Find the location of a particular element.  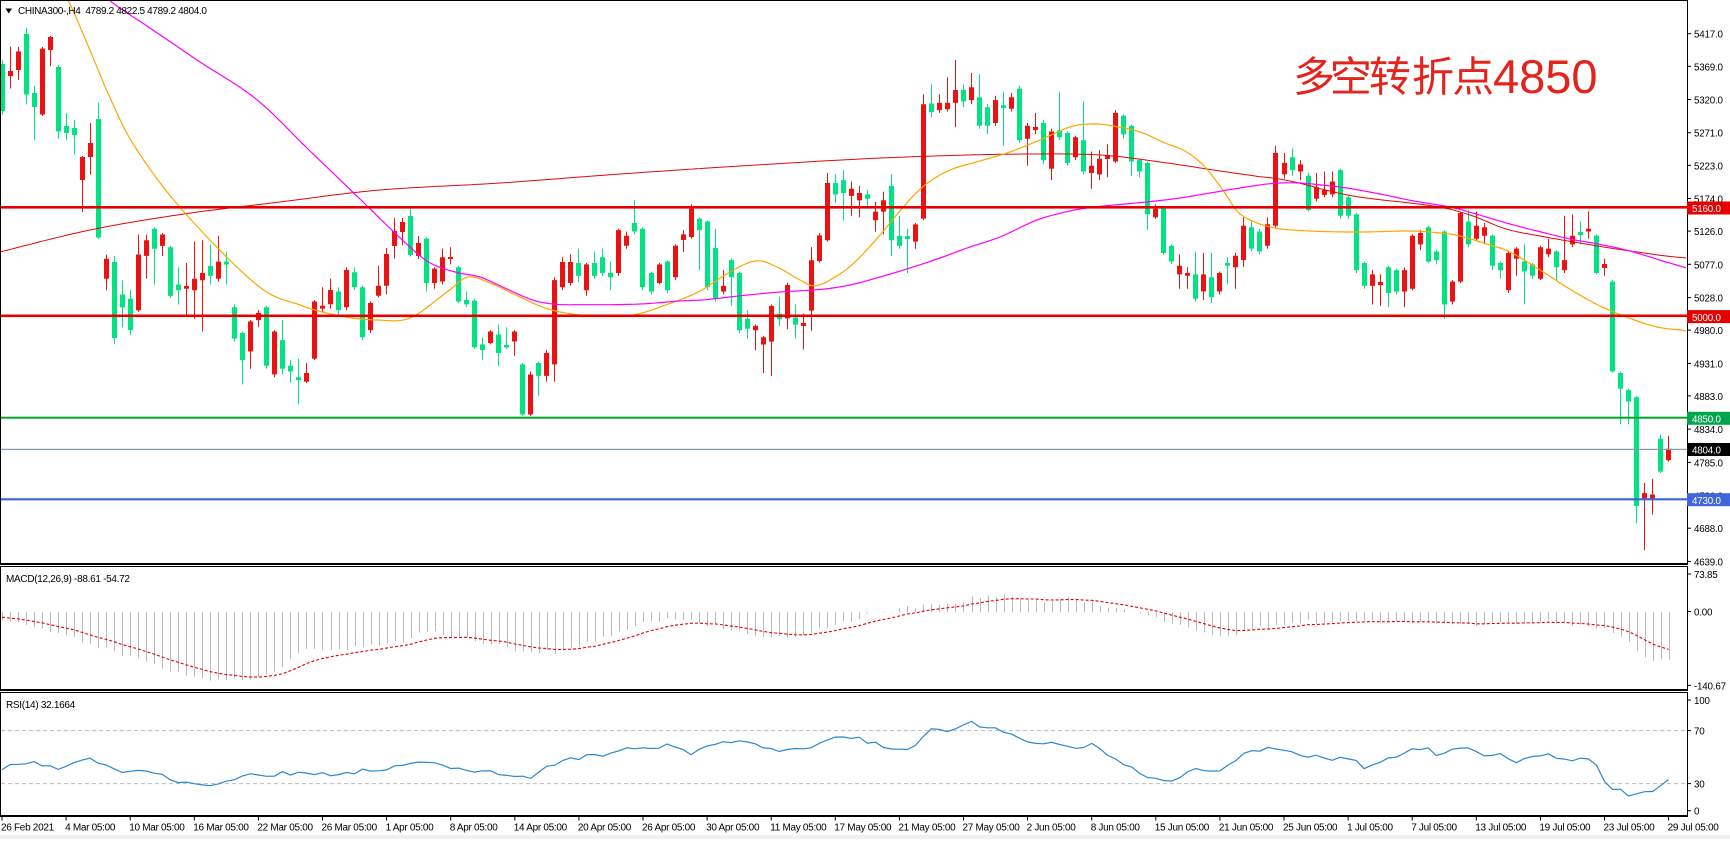

svg-text: 0 is located at coordinates (1697, 812).